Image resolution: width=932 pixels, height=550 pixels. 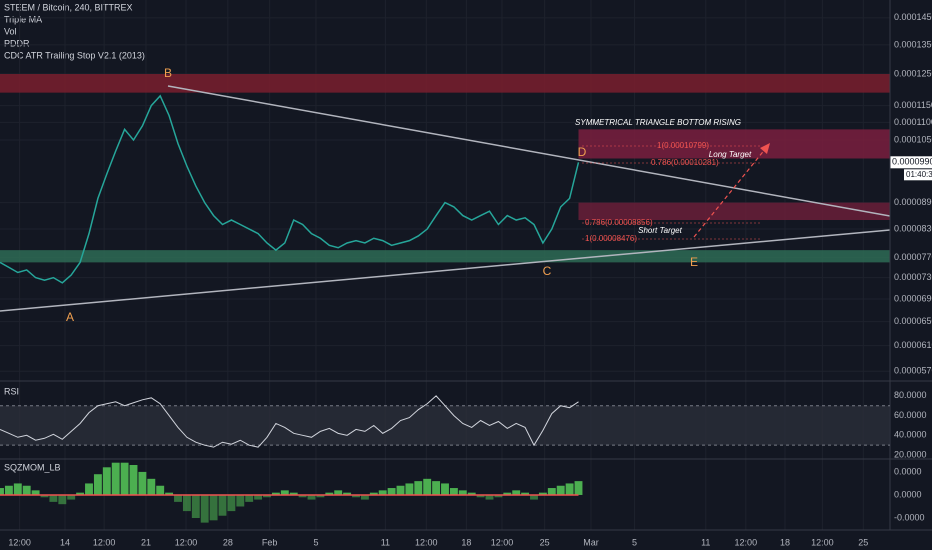 I want to click on y-tick-label: 0.00013500, so click(x=913, y=44).